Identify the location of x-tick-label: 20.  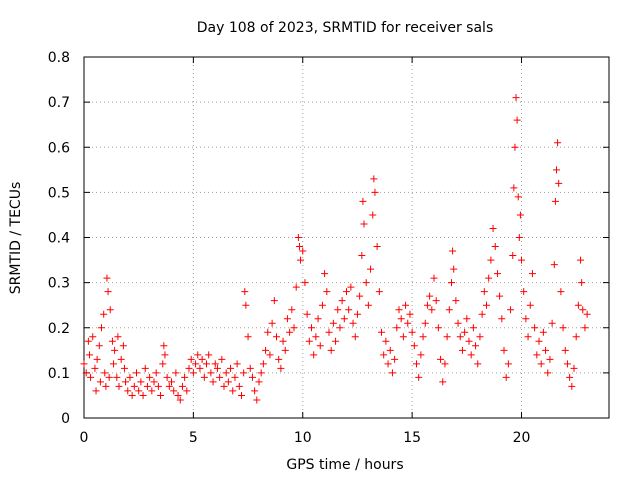
(522, 438).